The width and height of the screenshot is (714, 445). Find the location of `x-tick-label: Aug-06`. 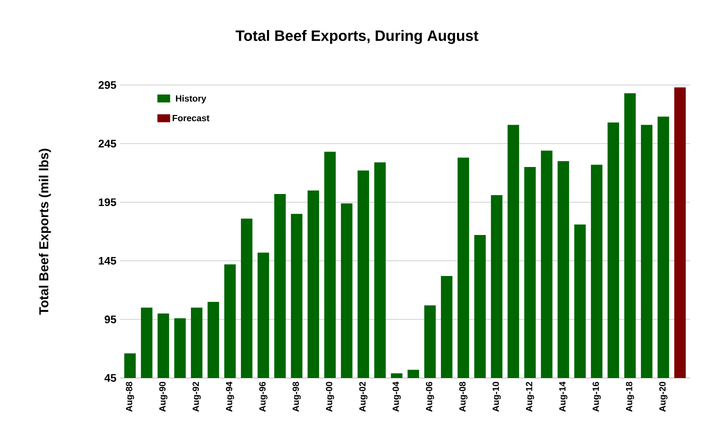

x-tick-label: Aug-06 is located at coordinates (430, 397).